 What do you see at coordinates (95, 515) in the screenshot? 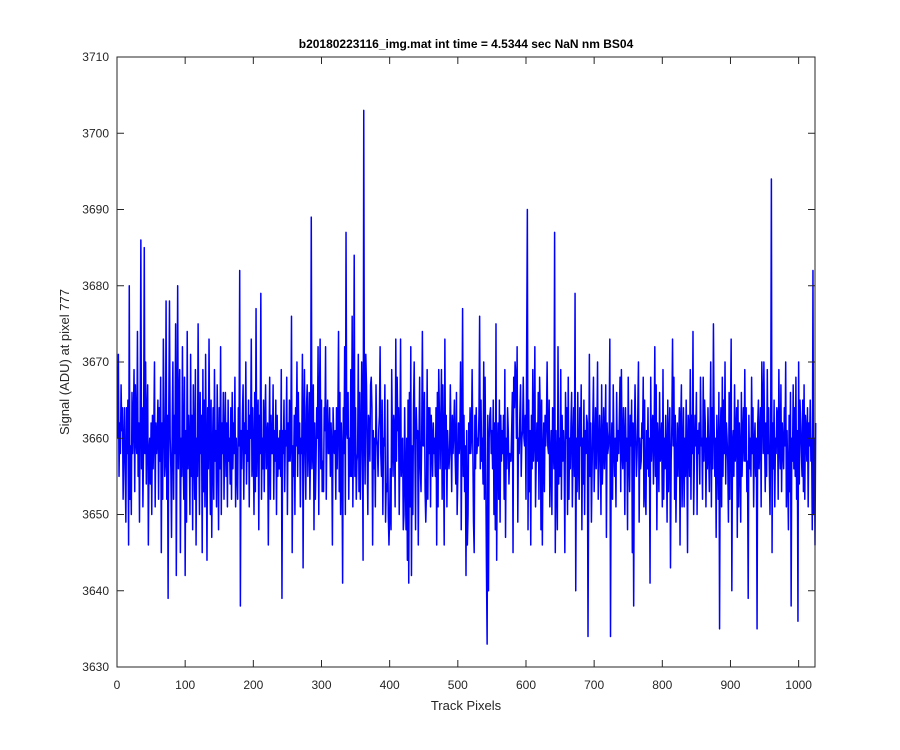
I see `y-tick-label: 3650` at bounding box center [95, 515].